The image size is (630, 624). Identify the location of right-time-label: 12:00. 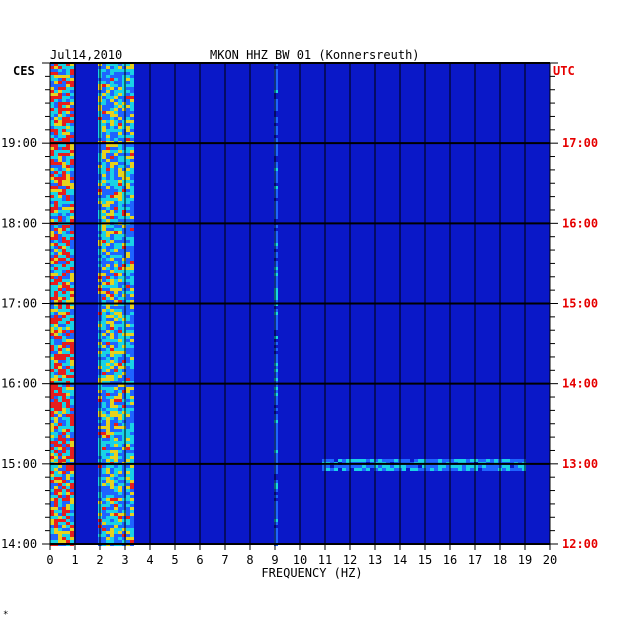
(580, 544).